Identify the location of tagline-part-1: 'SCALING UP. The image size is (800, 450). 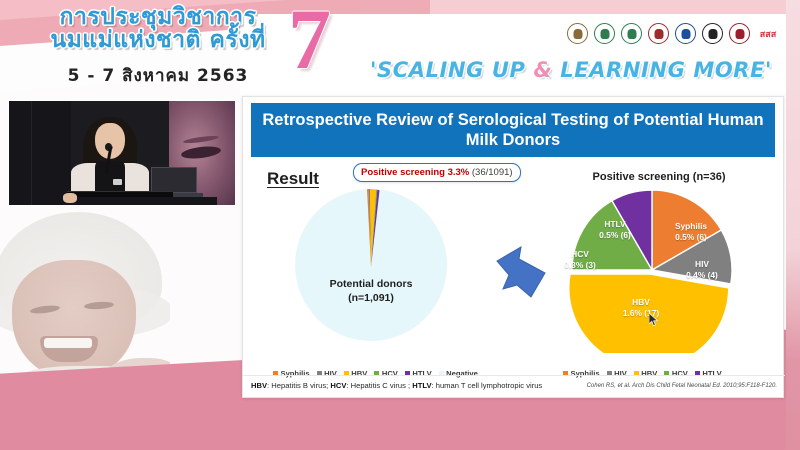
(451, 70).